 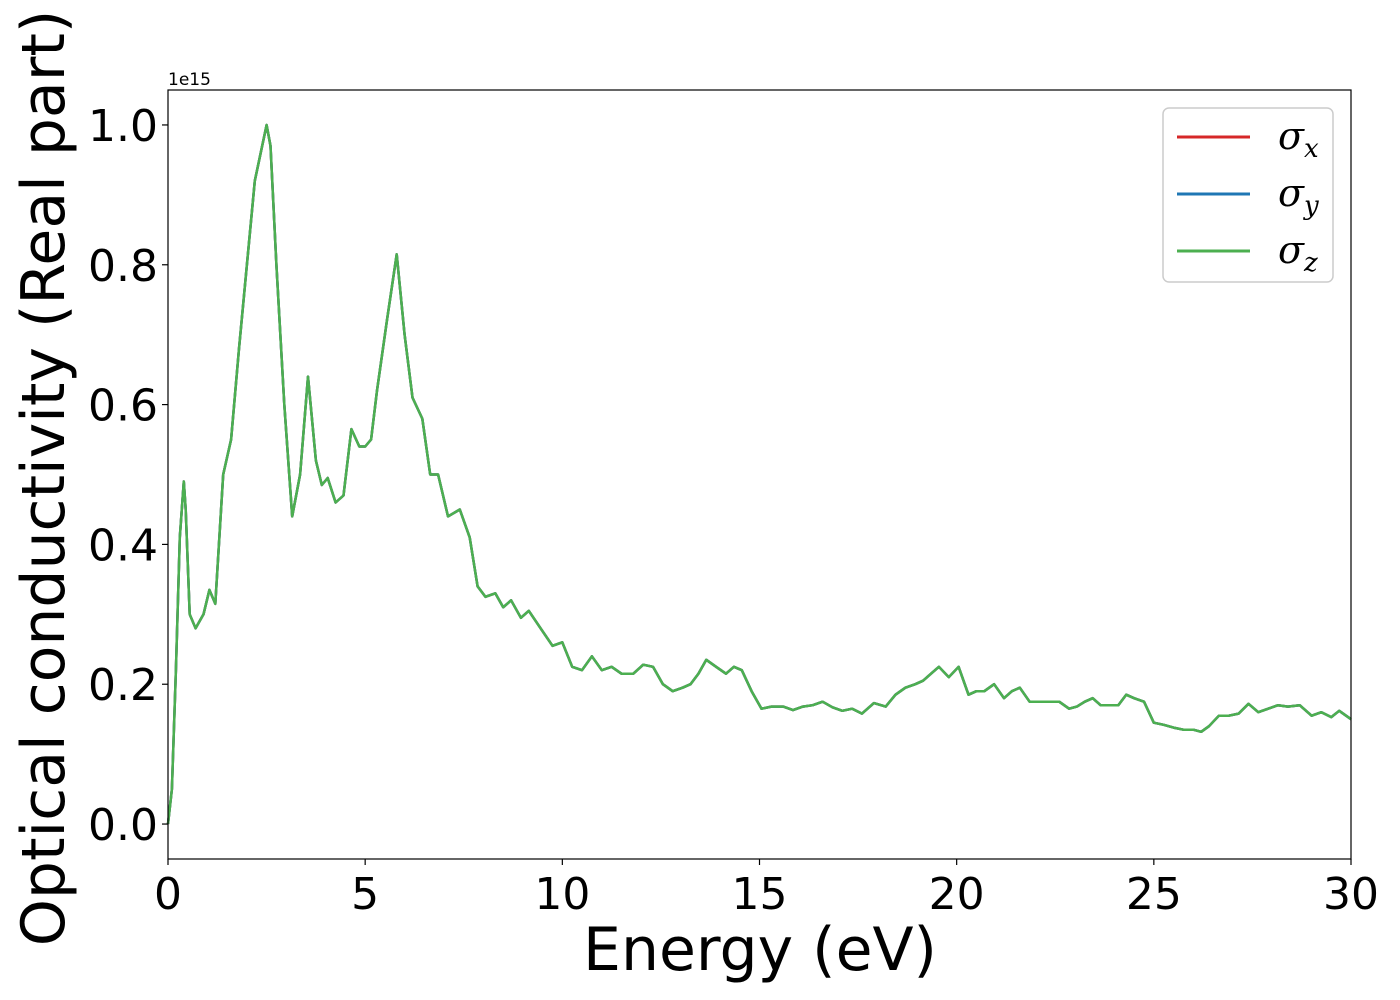 I want to click on x-tick-label: 0, so click(x=168, y=894).